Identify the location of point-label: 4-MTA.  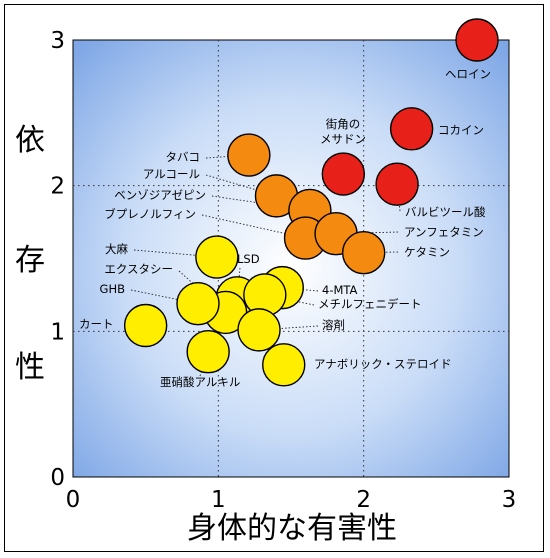
(340, 290).